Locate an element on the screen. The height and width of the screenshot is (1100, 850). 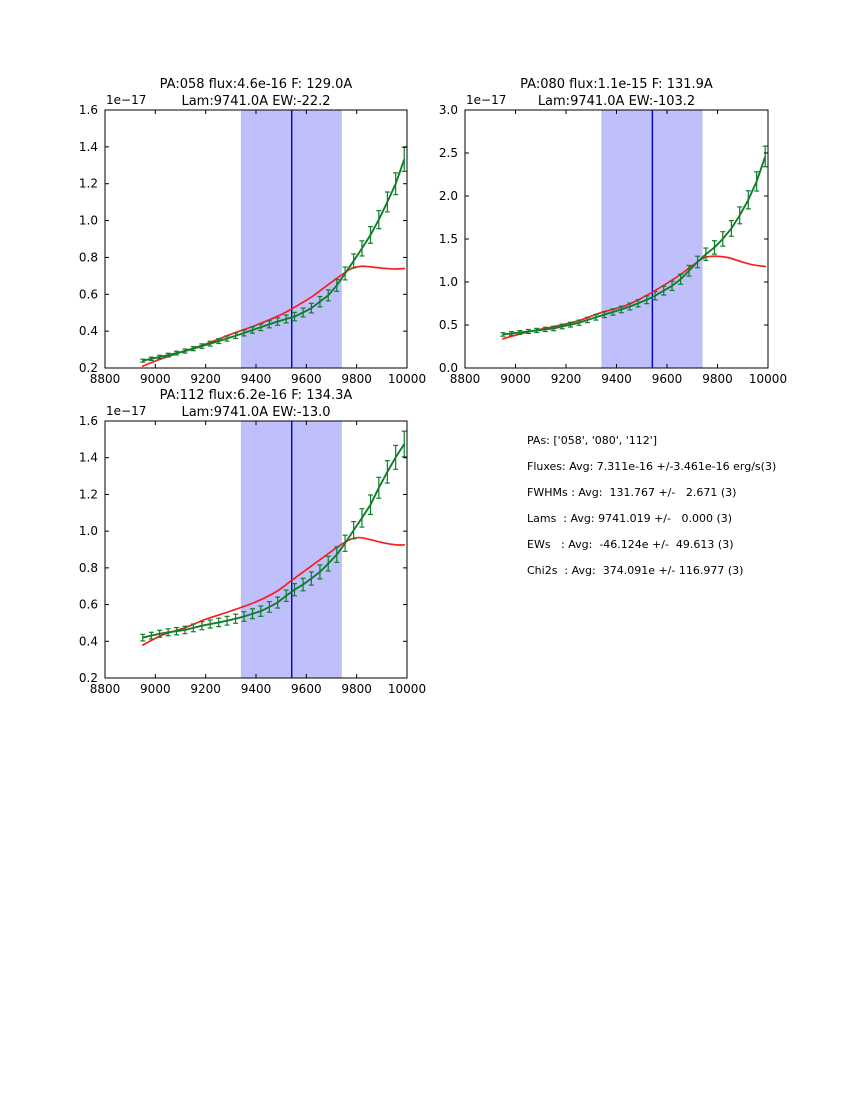
y-tick-label: 2.5 is located at coordinates (448, 153).